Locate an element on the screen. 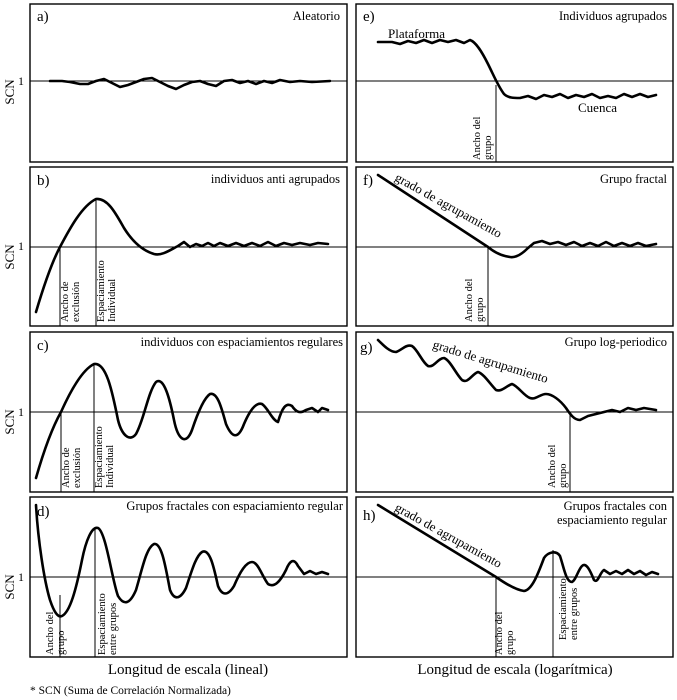 This screenshot has height=700, width=677. panel-d-group-spacing-label: Espaciamiento entre grupos is located at coordinates (108, 624).